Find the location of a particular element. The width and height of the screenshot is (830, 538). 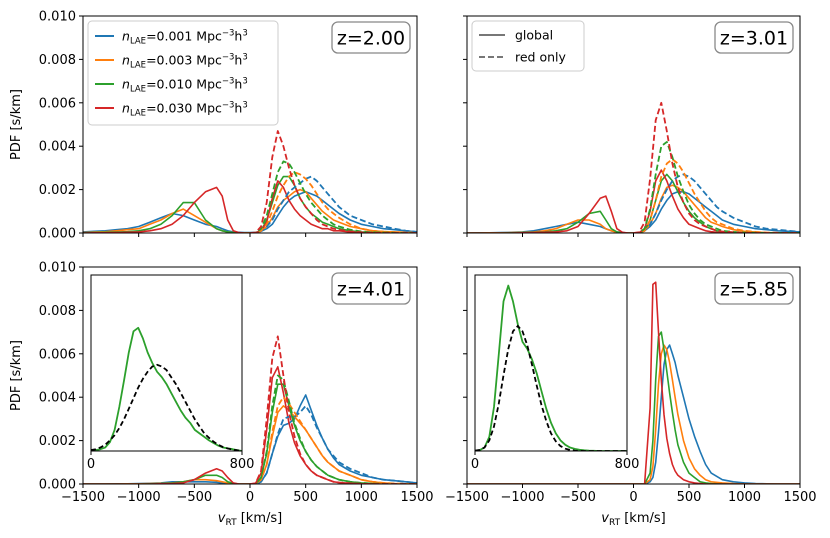

legend-label: red only is located at coordinates (541, 57).